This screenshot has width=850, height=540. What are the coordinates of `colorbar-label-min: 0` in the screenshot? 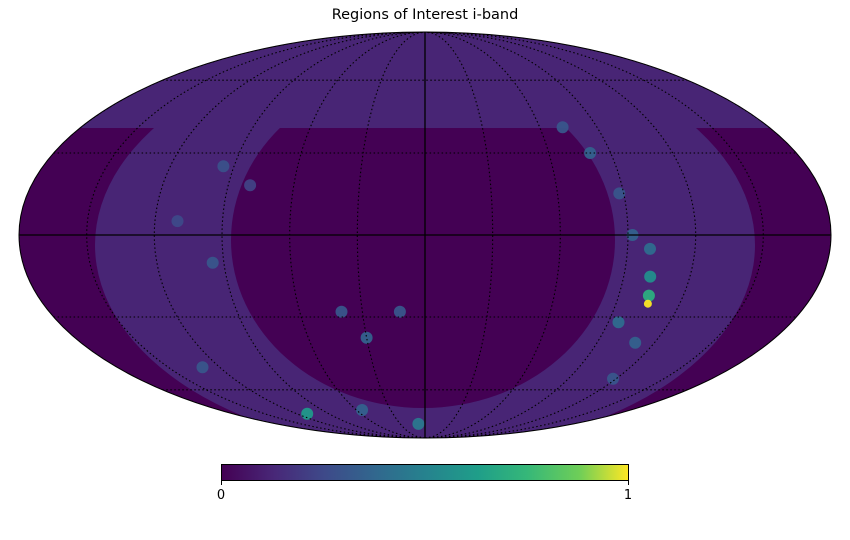 It's located at (221, 495).